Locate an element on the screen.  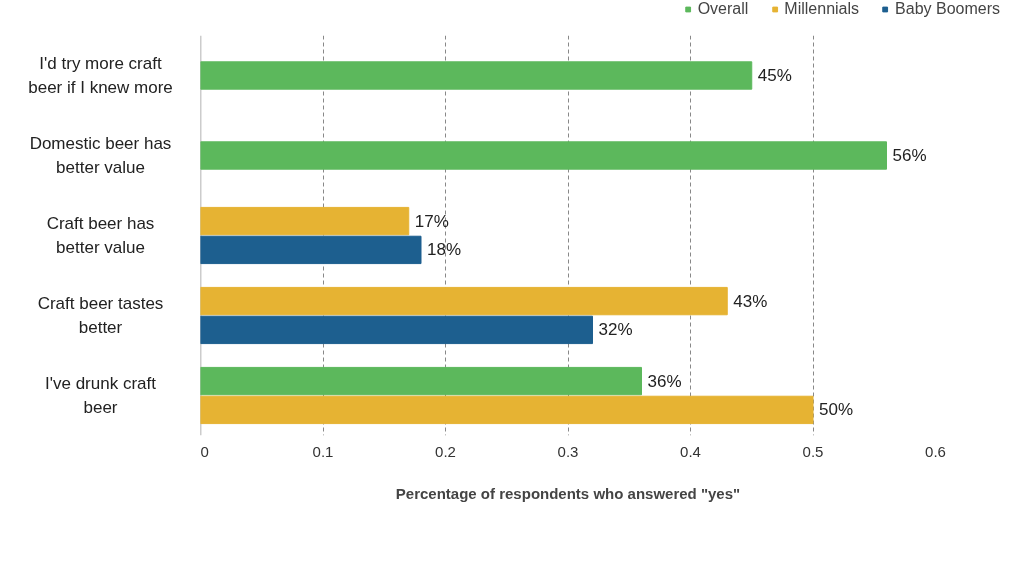
data-label: 32% is located at coordinates (615, 330).